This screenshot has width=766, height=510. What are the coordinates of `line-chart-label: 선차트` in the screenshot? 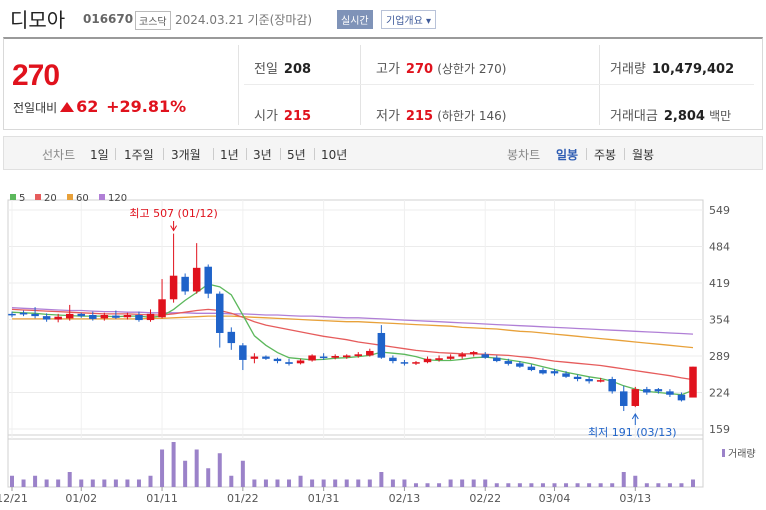 It's located at (59, 155).